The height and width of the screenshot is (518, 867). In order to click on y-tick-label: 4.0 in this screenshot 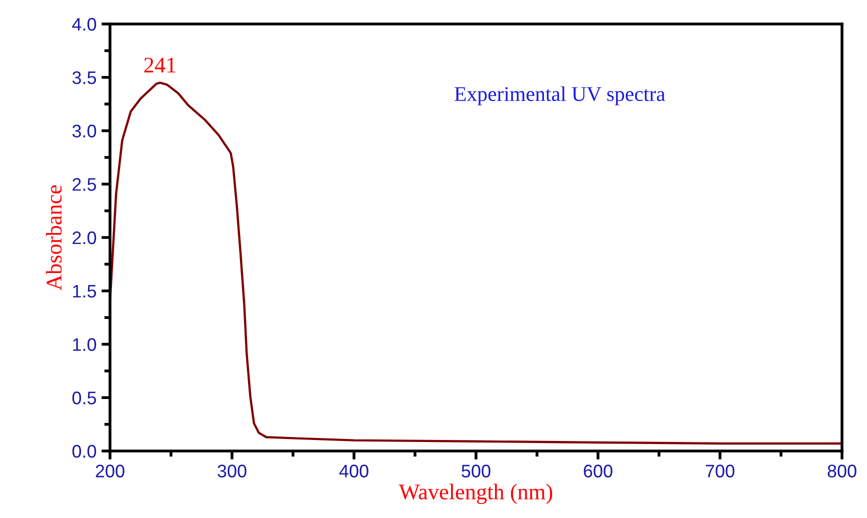, I will do `click(84, 24)`.